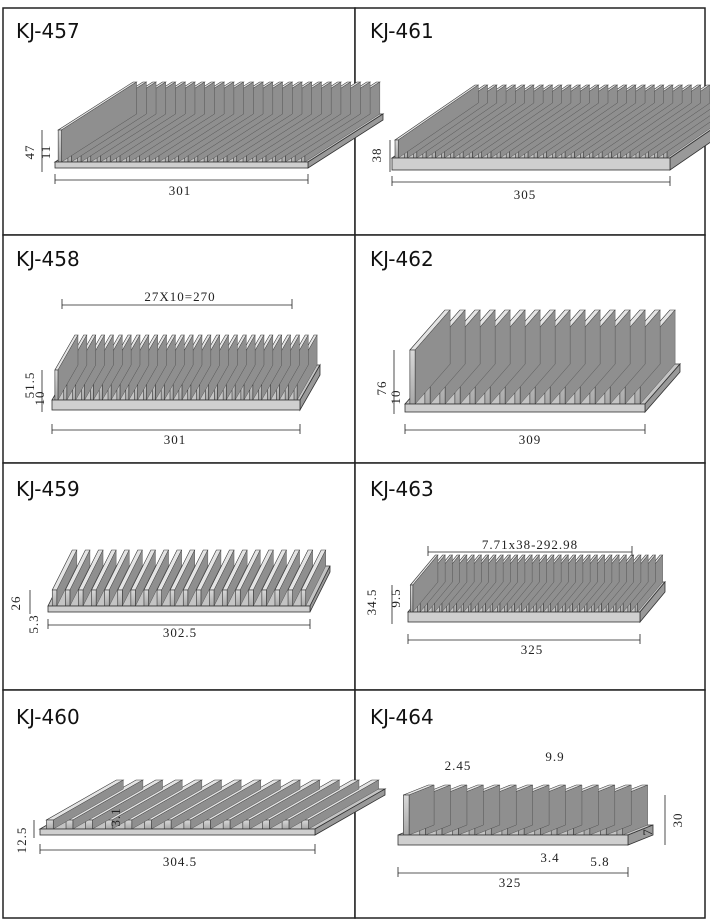 The width and height of the screenshot is (710, 922). What do you see at coordinates (381, 388) in the screenshot?
I see `dimension: 76` at bounding box center [381, 388].